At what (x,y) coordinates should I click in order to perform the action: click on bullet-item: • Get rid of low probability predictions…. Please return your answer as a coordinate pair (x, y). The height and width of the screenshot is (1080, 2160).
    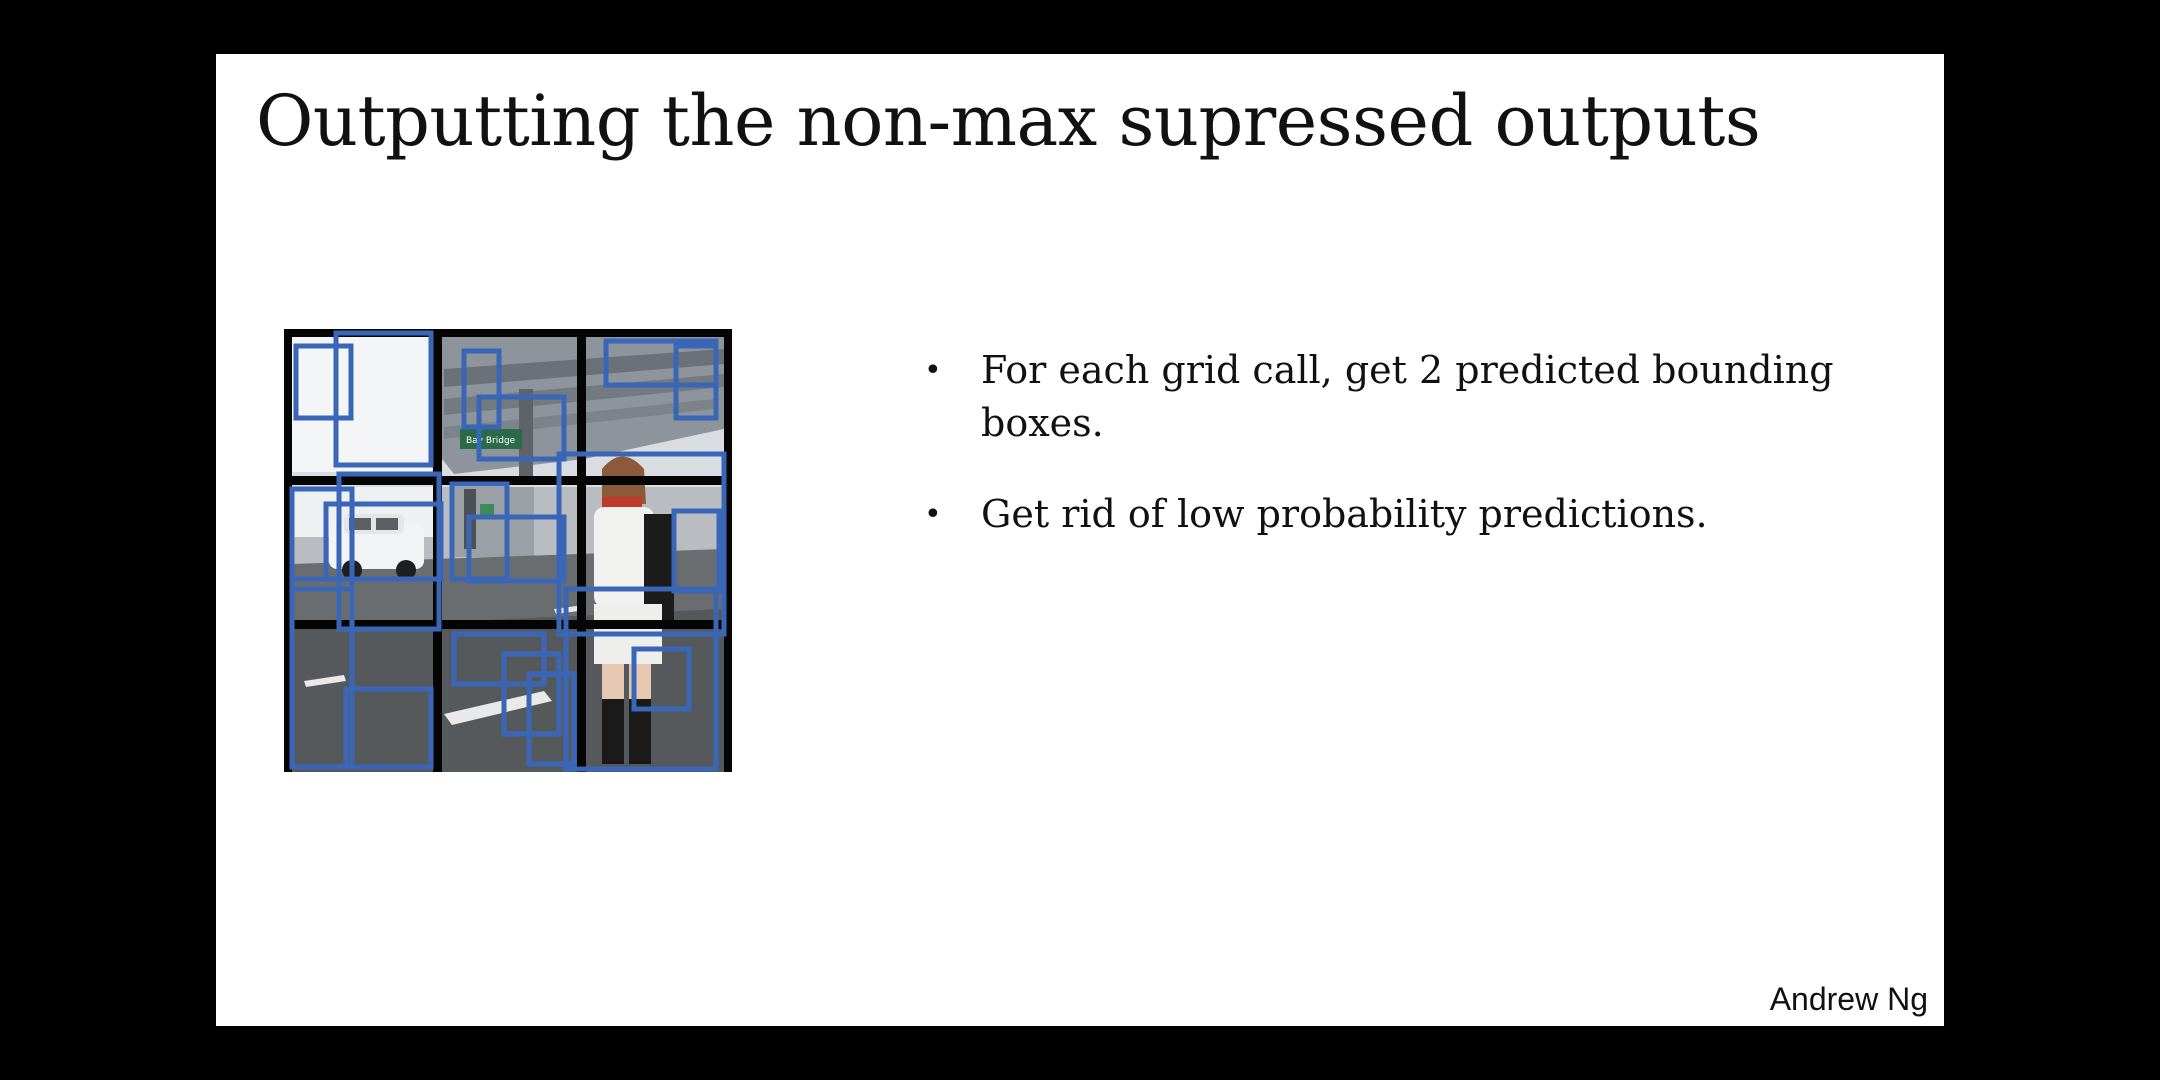
    Looking at the image, I should click on (1424, 514).